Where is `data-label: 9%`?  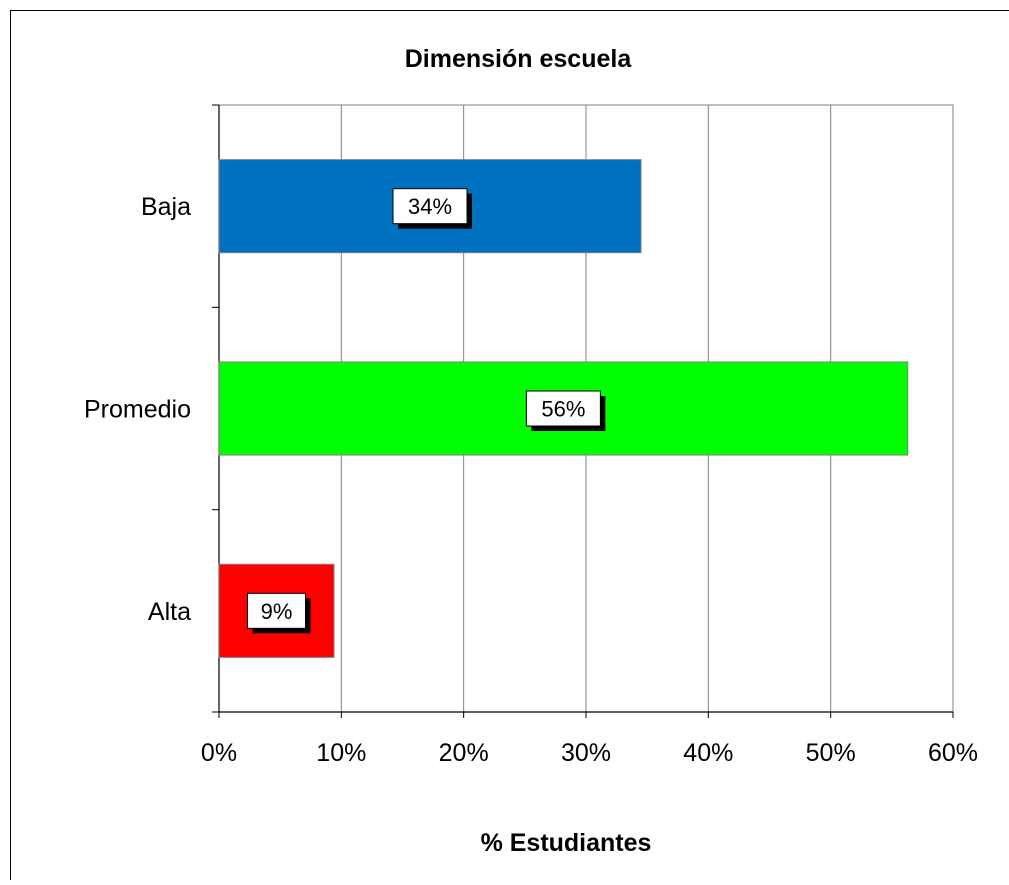 data-label: 9% is located at coordinates (277, 611).